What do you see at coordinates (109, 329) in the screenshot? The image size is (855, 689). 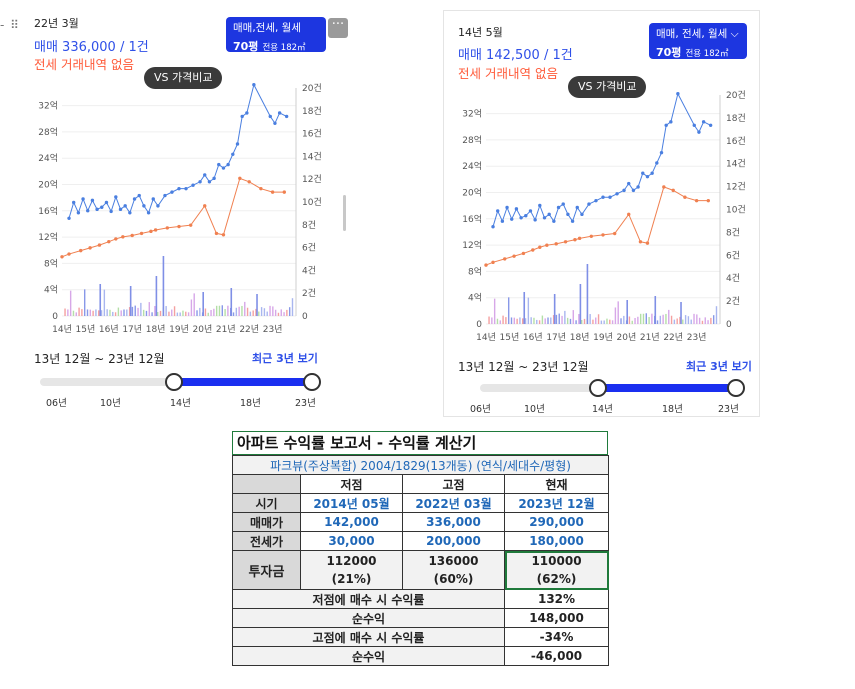 I see `x-tick-label: 16년` at bounding box center [109, 329].